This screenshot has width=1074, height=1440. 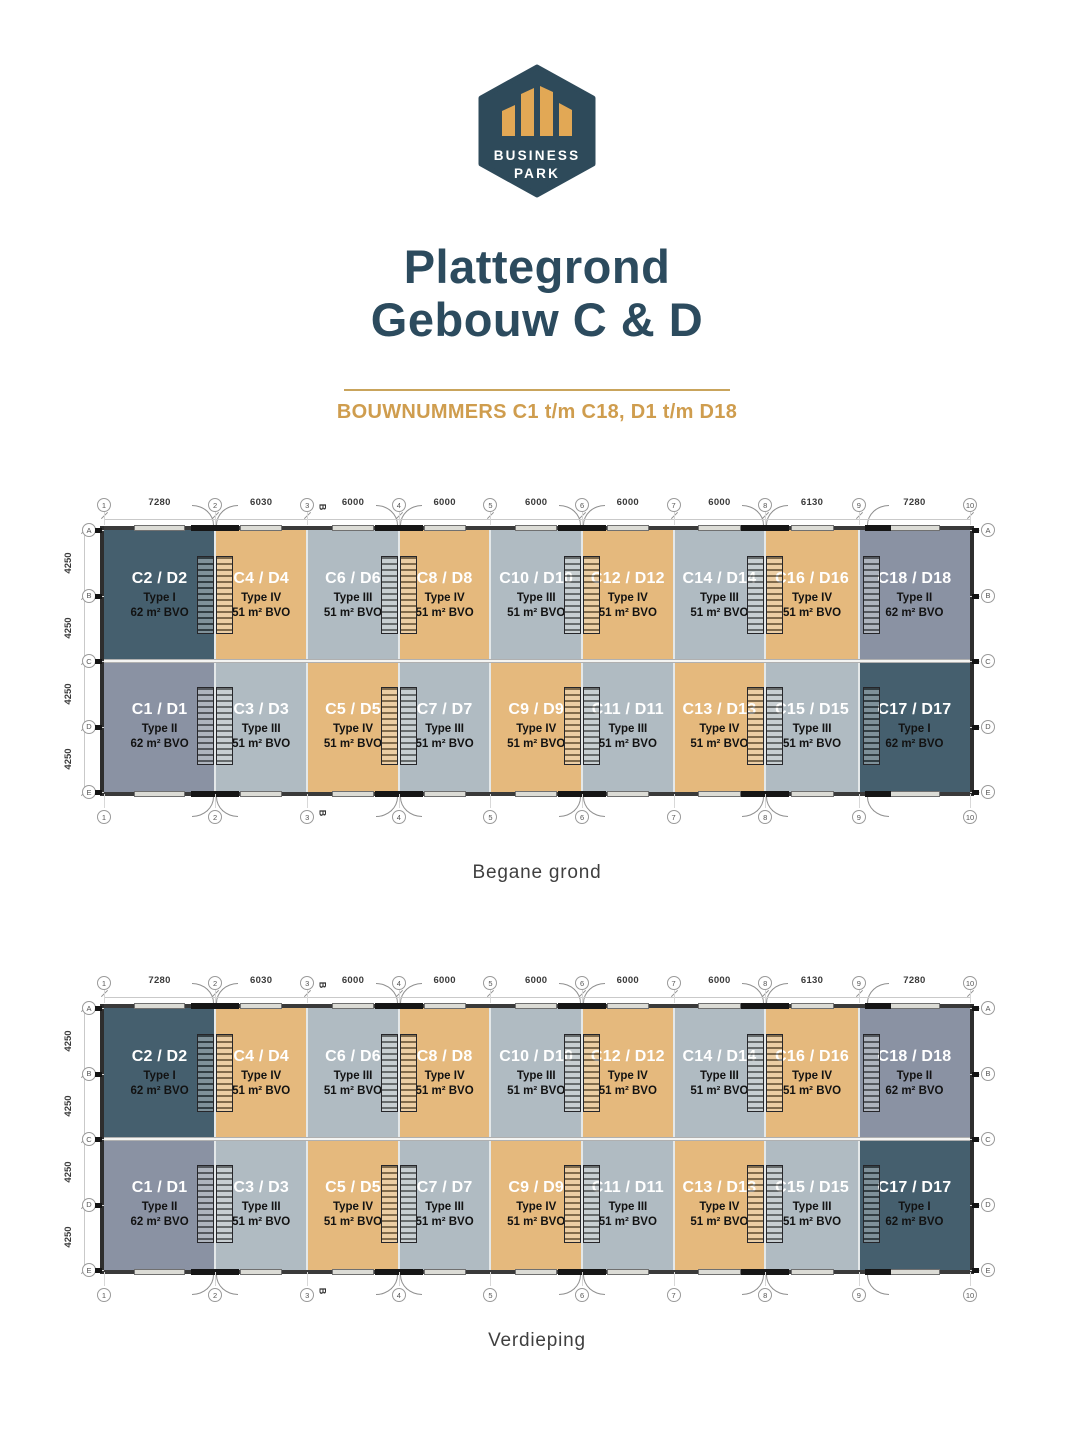 I want to click on unit-name: C4 / D4, so click(x=261, y=579).